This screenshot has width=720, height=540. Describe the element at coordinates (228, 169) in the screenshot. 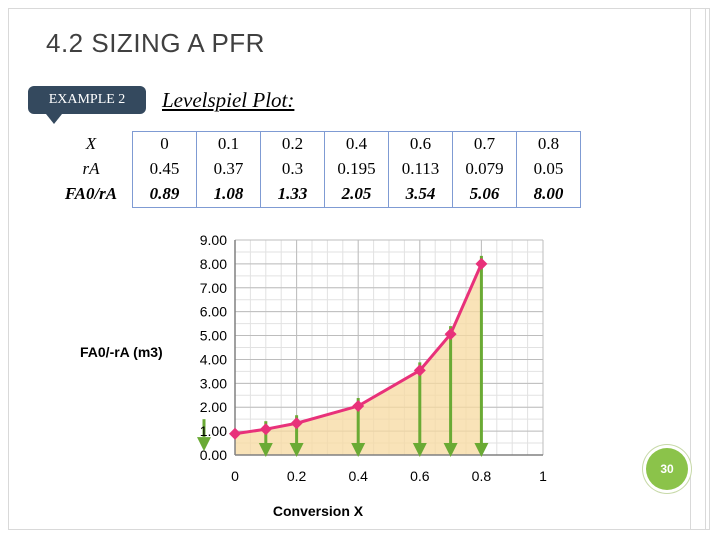

I see `cell-ra-1: 0.37` at that location.